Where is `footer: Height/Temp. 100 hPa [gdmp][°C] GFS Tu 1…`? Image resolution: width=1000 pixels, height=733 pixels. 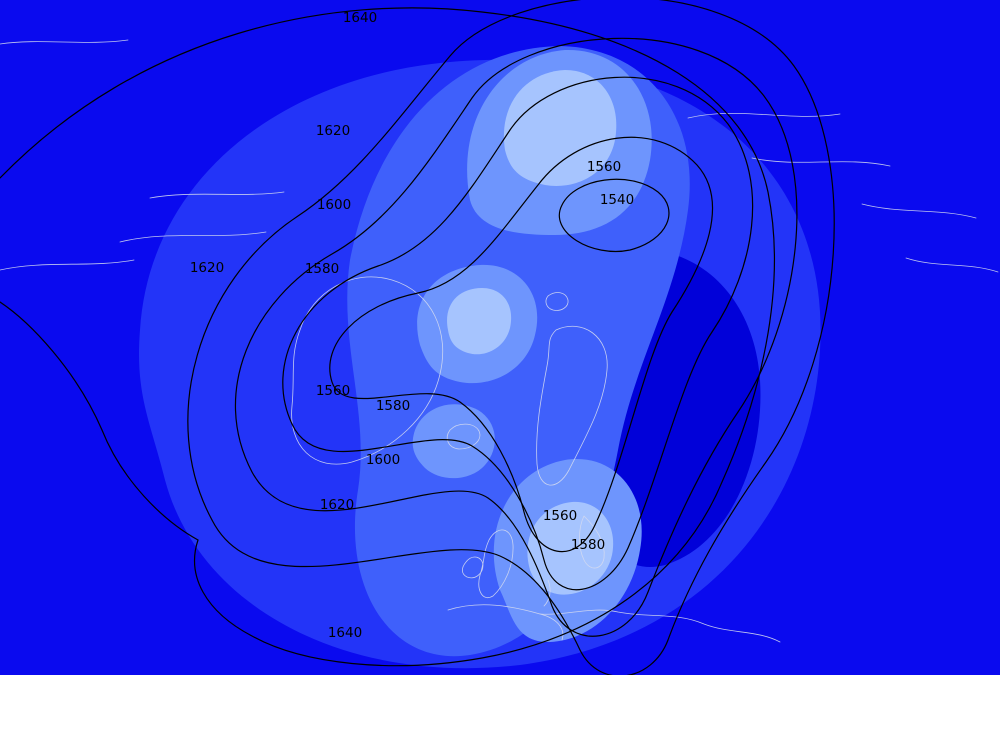
footer: Height/Temp. 100 hPa [gdmp][°C] GFS Tu 1… is located at coordinates (500, 704).